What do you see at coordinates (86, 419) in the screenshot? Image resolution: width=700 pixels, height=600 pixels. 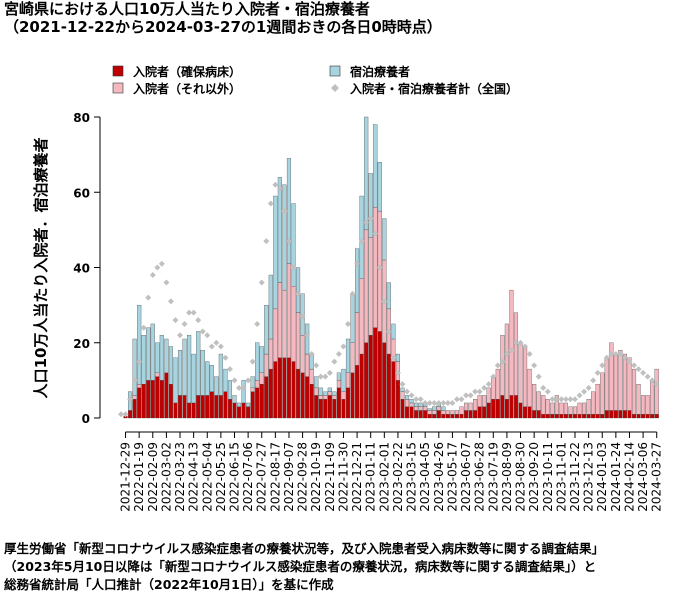 I see `y-tick-label: 0` at bounding box center [86, 419].